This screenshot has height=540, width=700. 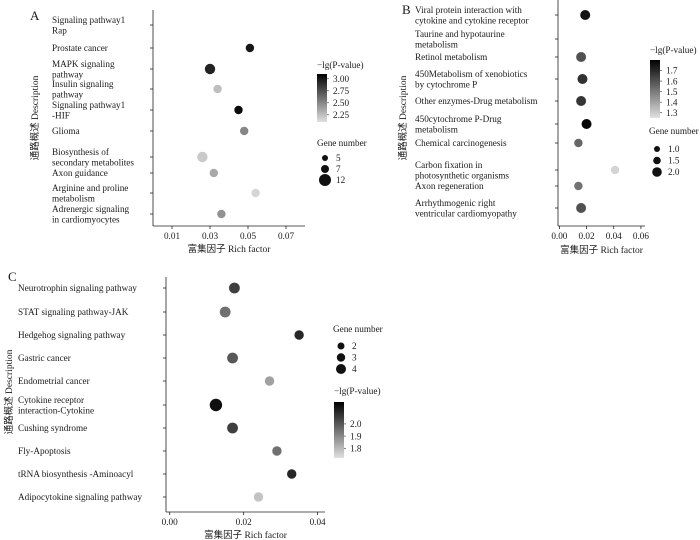 I want to click on y-tick-label: Axon regeneration, so click(x=449, y=186).